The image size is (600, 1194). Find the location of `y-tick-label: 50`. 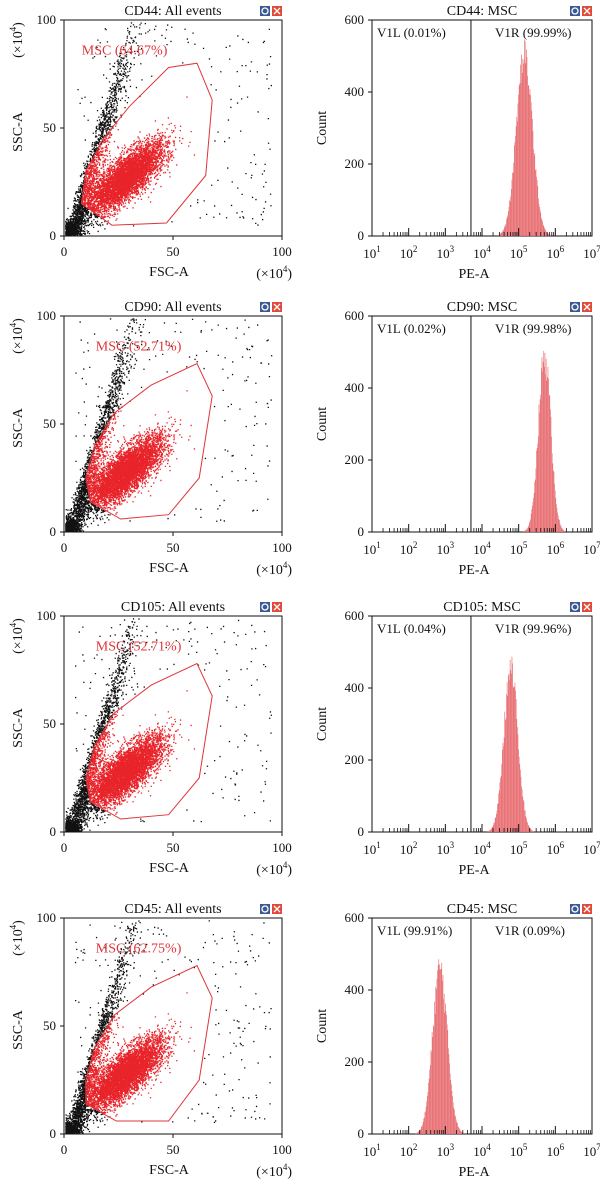

y-tick-label: 50 is located at coordinates (49, 1025).